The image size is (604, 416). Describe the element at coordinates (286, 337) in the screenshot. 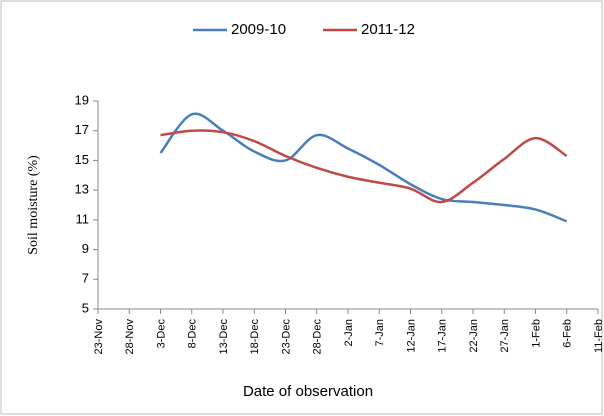

I see `x-tick-label: 23-Dec` at that location.